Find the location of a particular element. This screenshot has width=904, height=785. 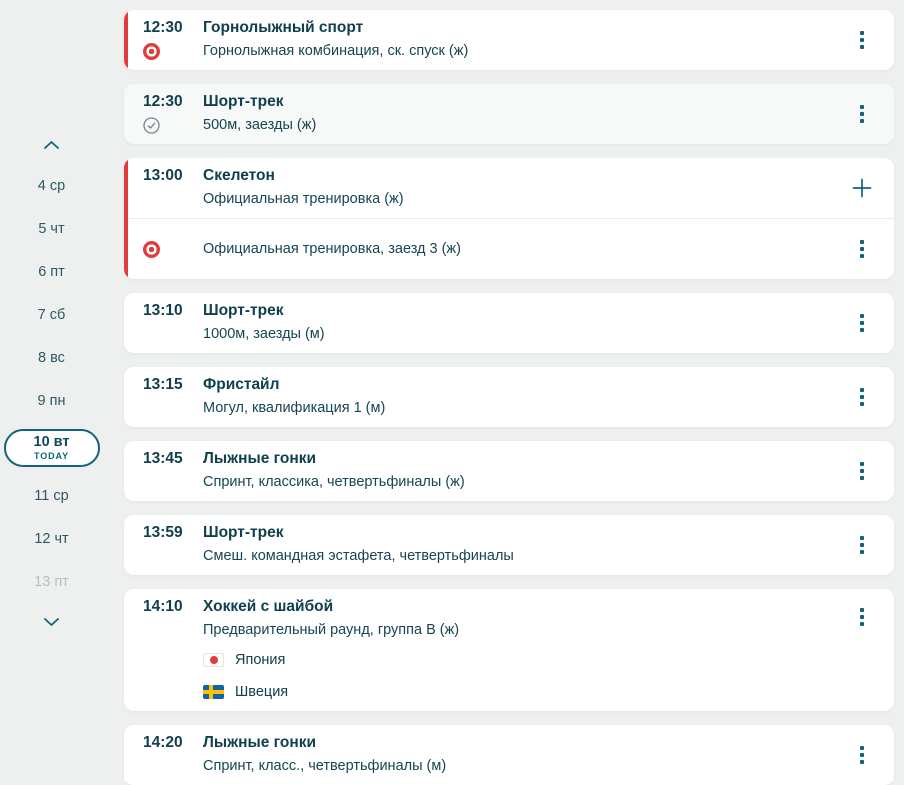

team-name: Швеция is located at coordinates (262, 692).